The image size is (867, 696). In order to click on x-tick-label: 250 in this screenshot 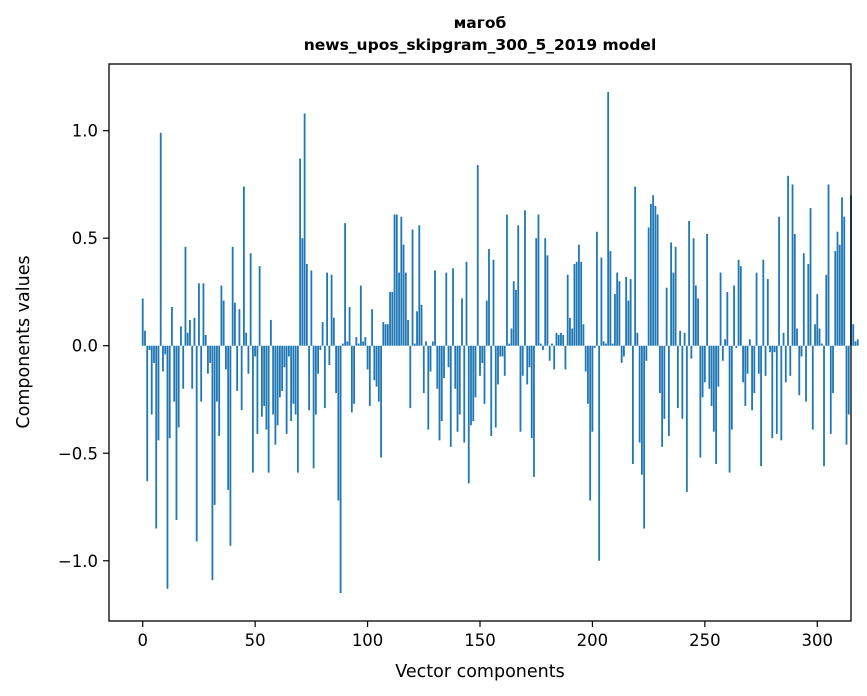, I will do `click(705, 640)`.